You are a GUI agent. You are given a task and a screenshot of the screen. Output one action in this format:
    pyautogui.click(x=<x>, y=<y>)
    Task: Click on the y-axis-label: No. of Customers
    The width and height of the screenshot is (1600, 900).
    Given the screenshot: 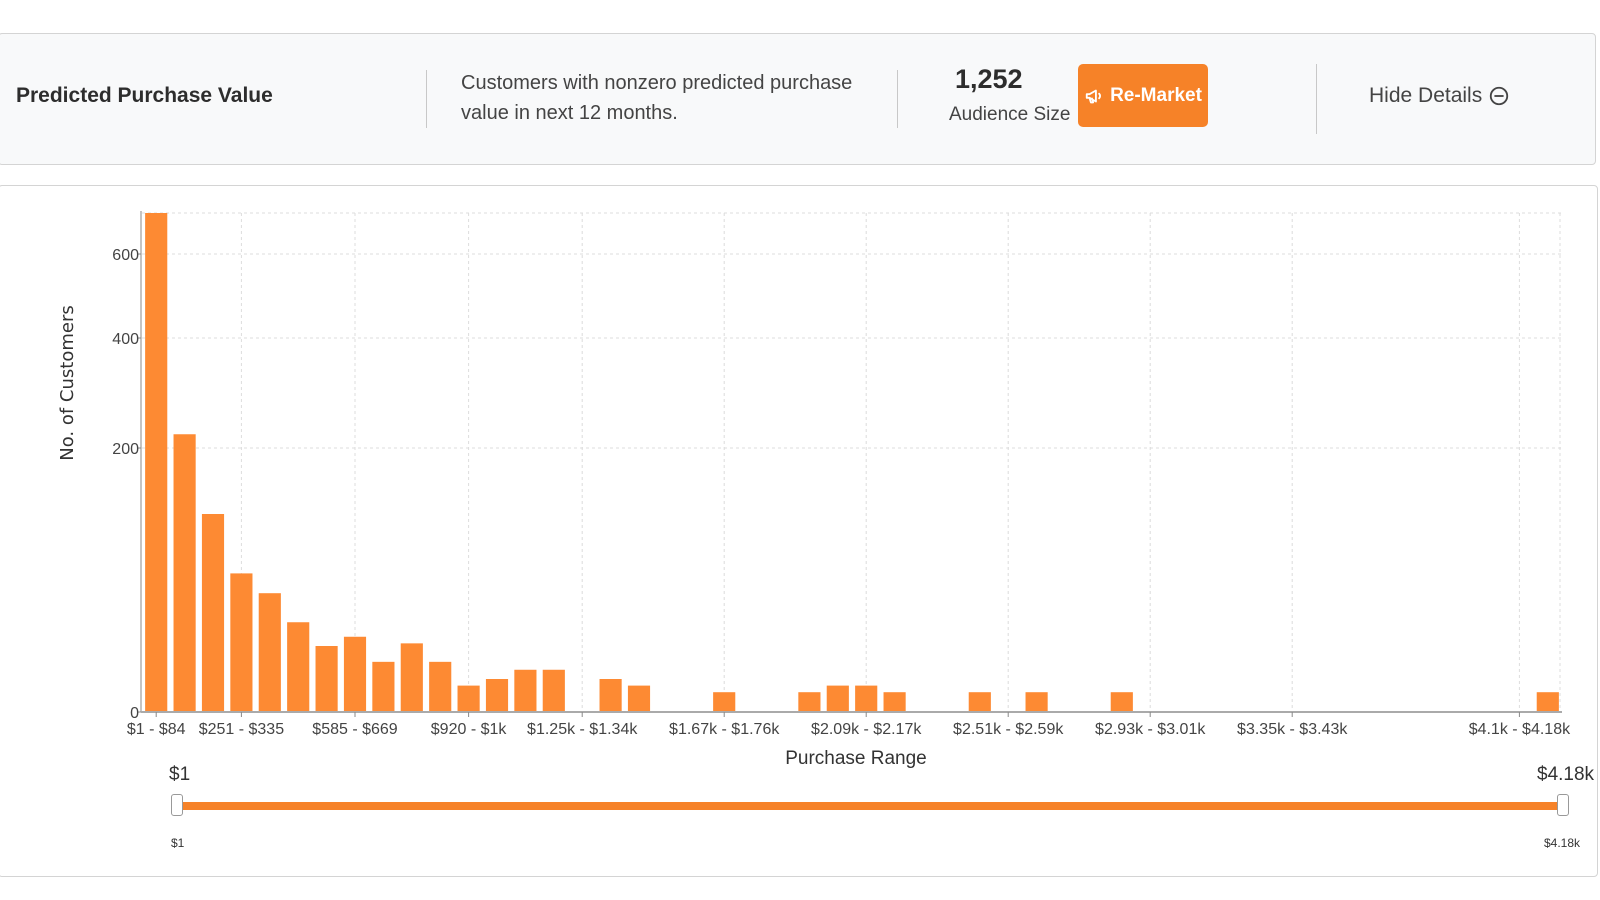 What is the action you would take?
    pyautogui.click(x=67, y=383)
    